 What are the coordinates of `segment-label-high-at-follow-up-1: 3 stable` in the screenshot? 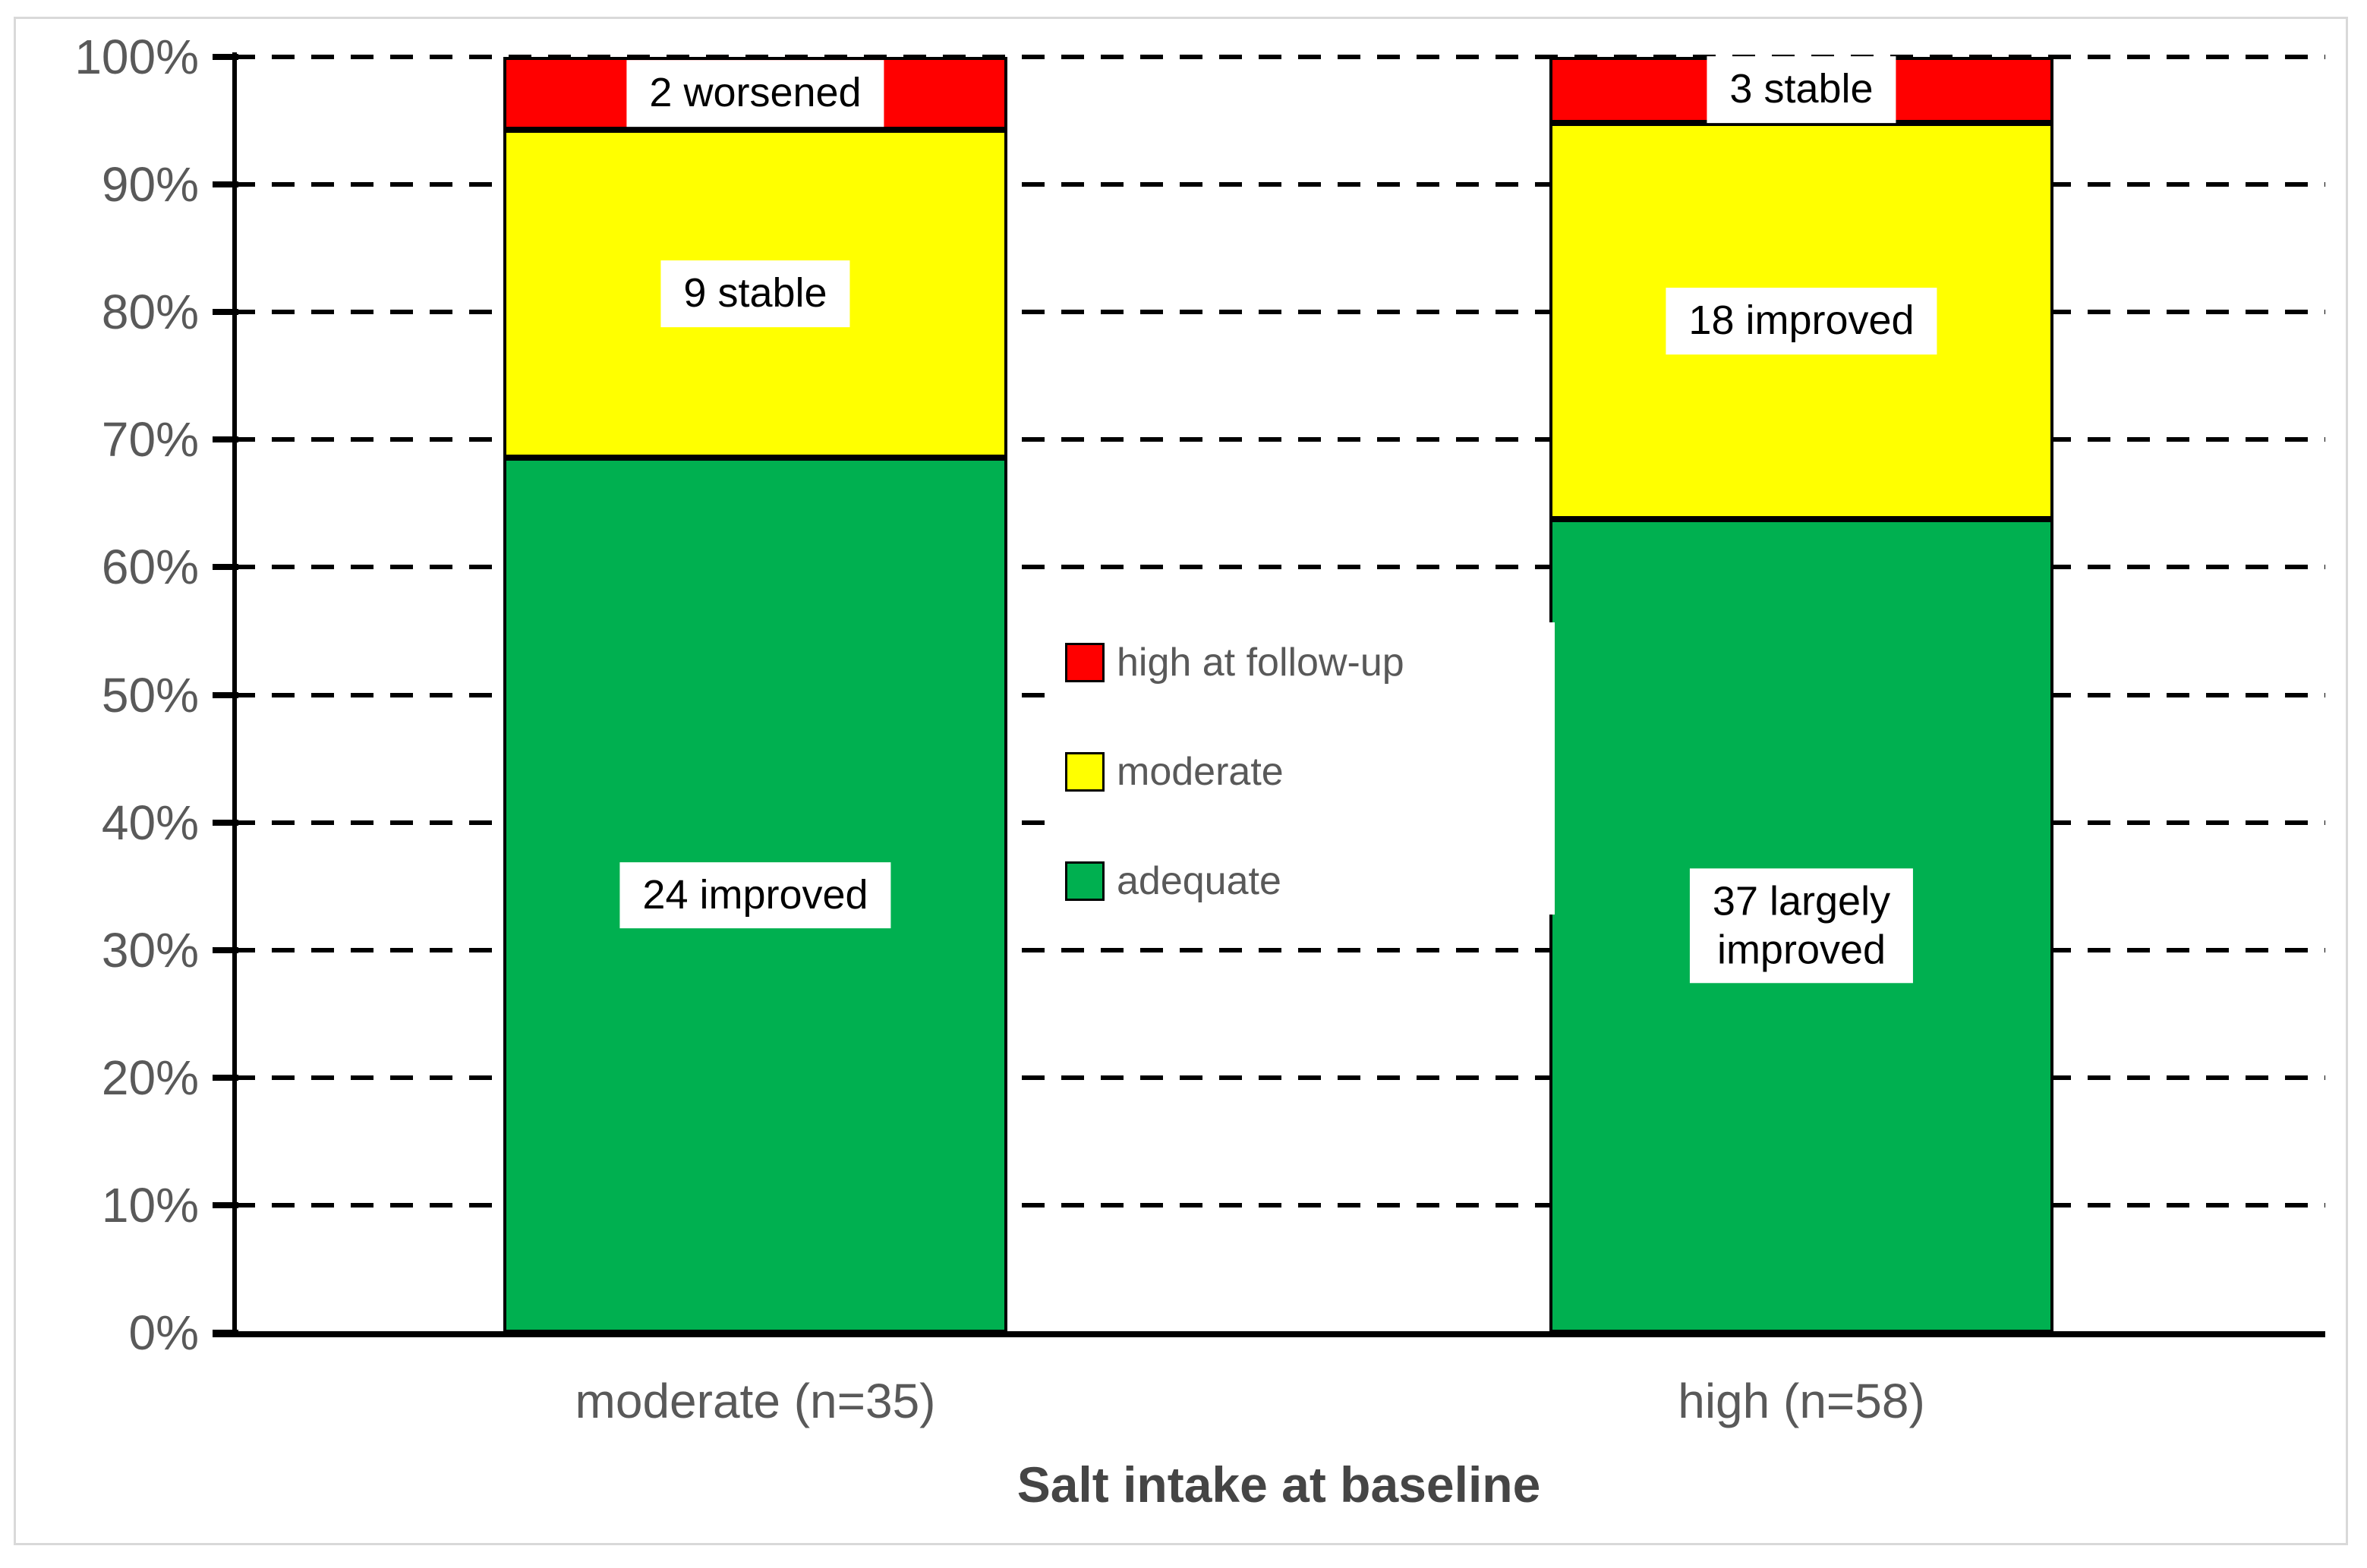 It's located at (1801, 90).